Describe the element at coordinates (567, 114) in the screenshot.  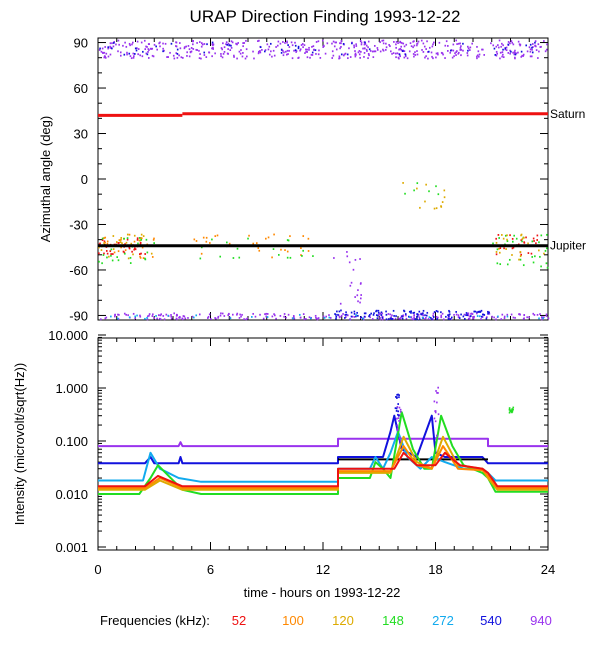
I see `reference-label-saturn: Saturn` at that location.